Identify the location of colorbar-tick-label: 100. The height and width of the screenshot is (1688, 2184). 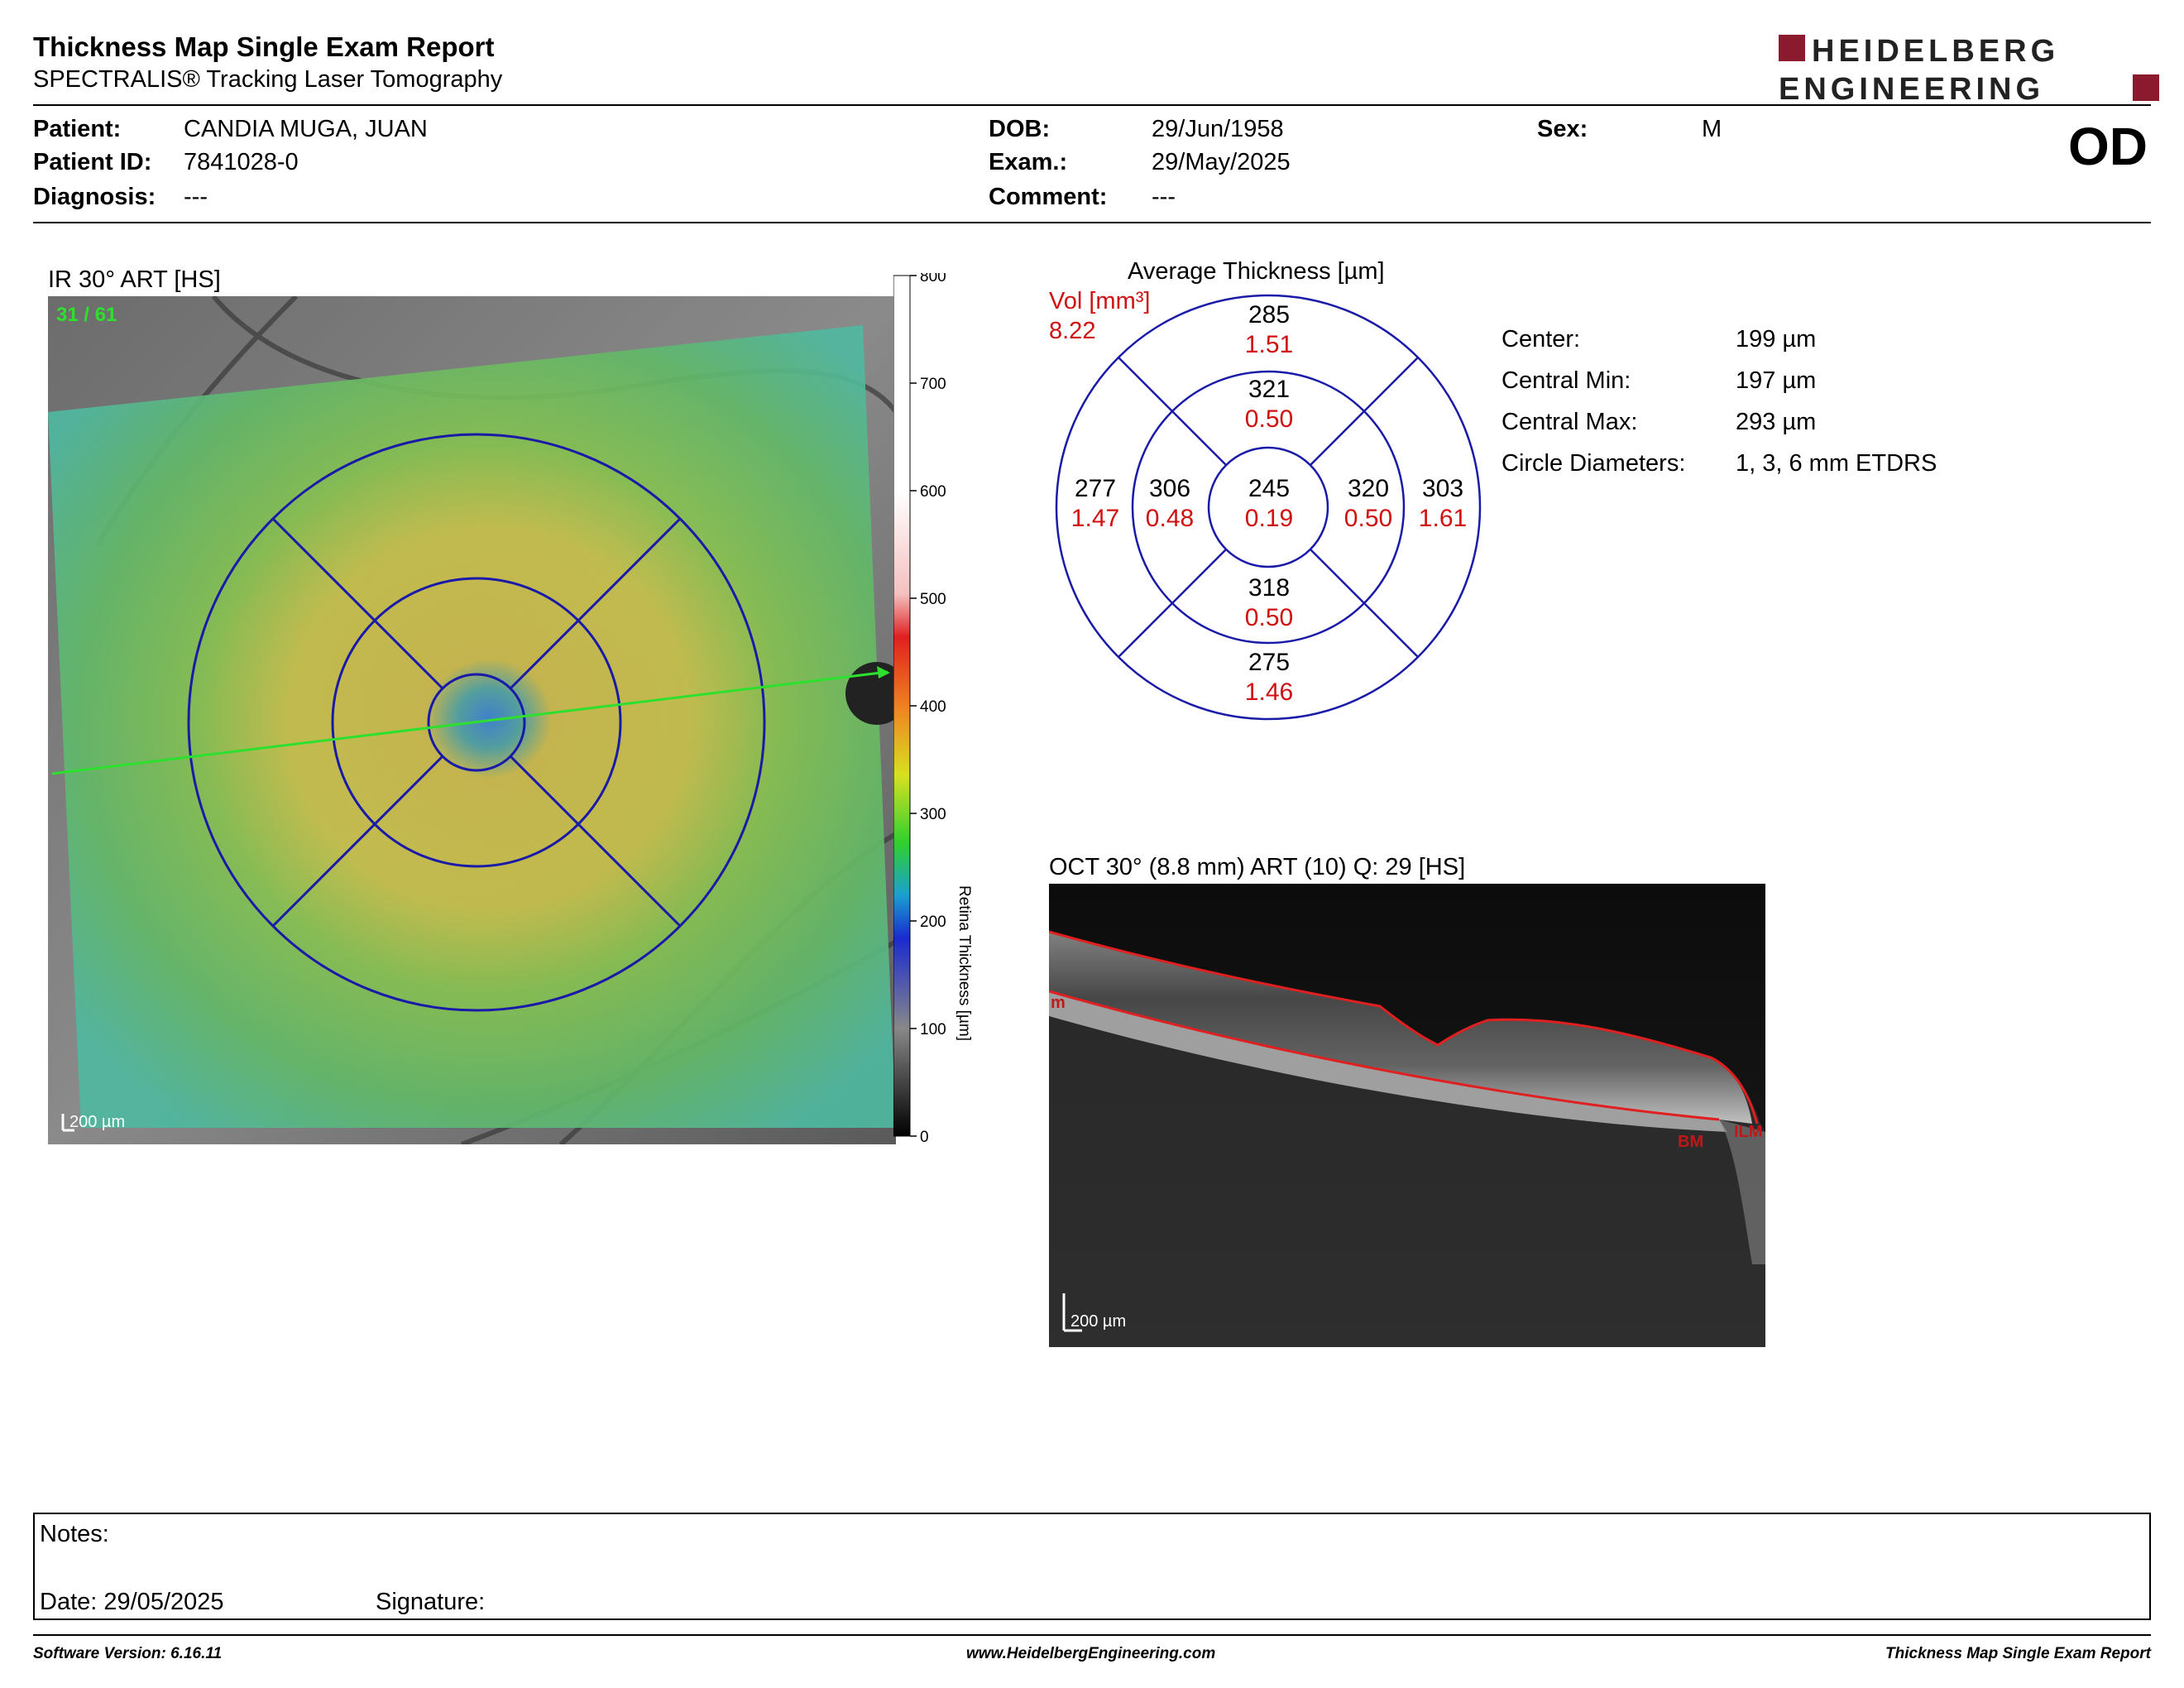
(933, 1029).